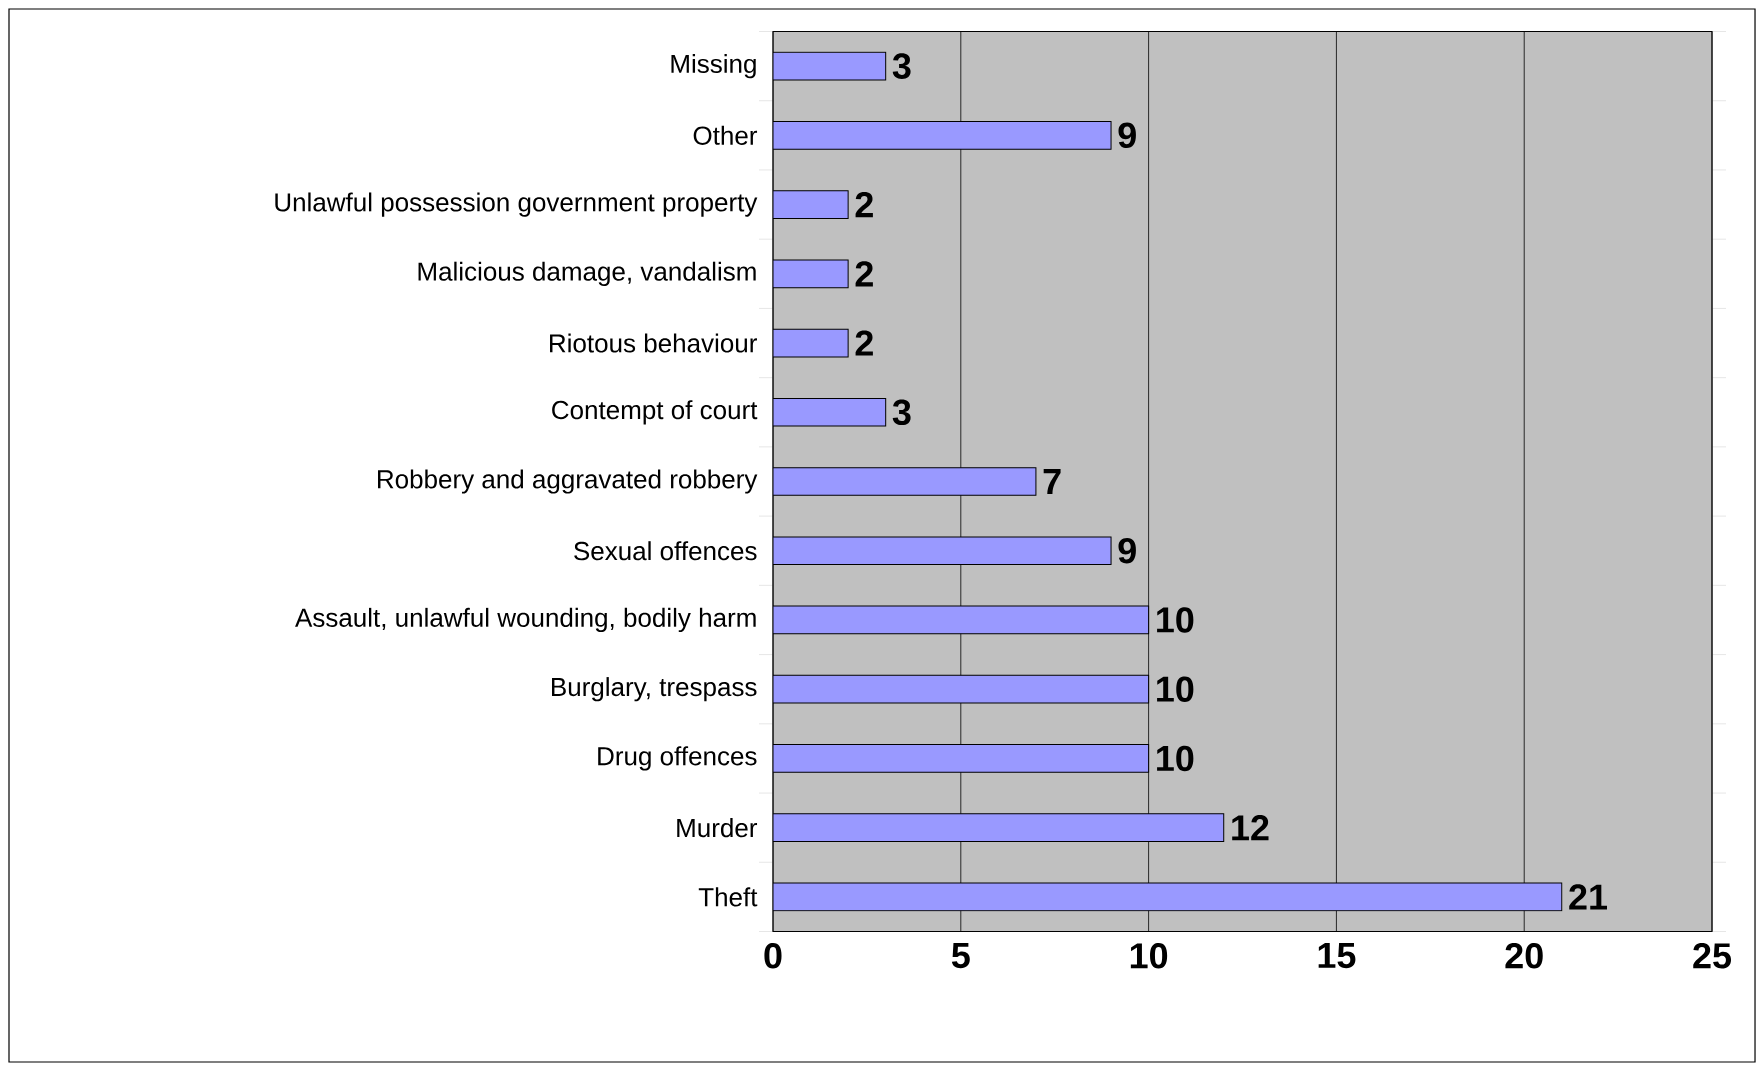  What do you see at coordinates (516, 204) in the screenshot?
I see `y-tick-label: Unlawful possession government property` at bounding box center [516, 204].